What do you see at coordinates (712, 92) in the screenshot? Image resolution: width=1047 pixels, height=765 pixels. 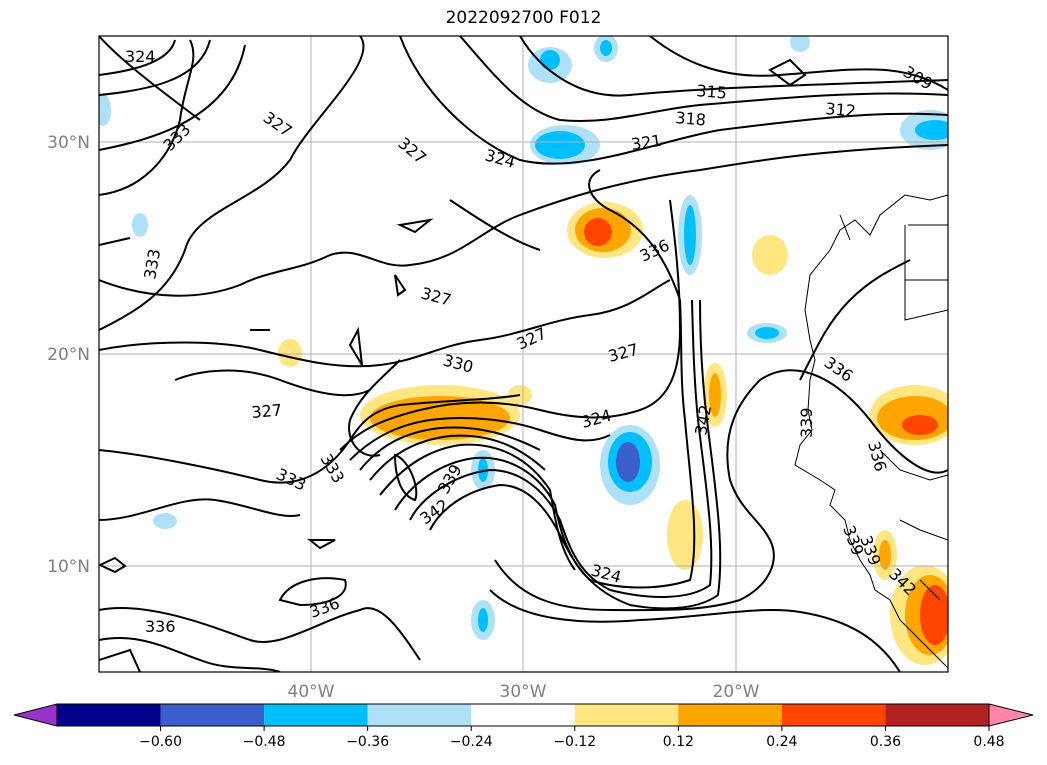 I see `contour-label: 315` at bounding box center [712, 92].